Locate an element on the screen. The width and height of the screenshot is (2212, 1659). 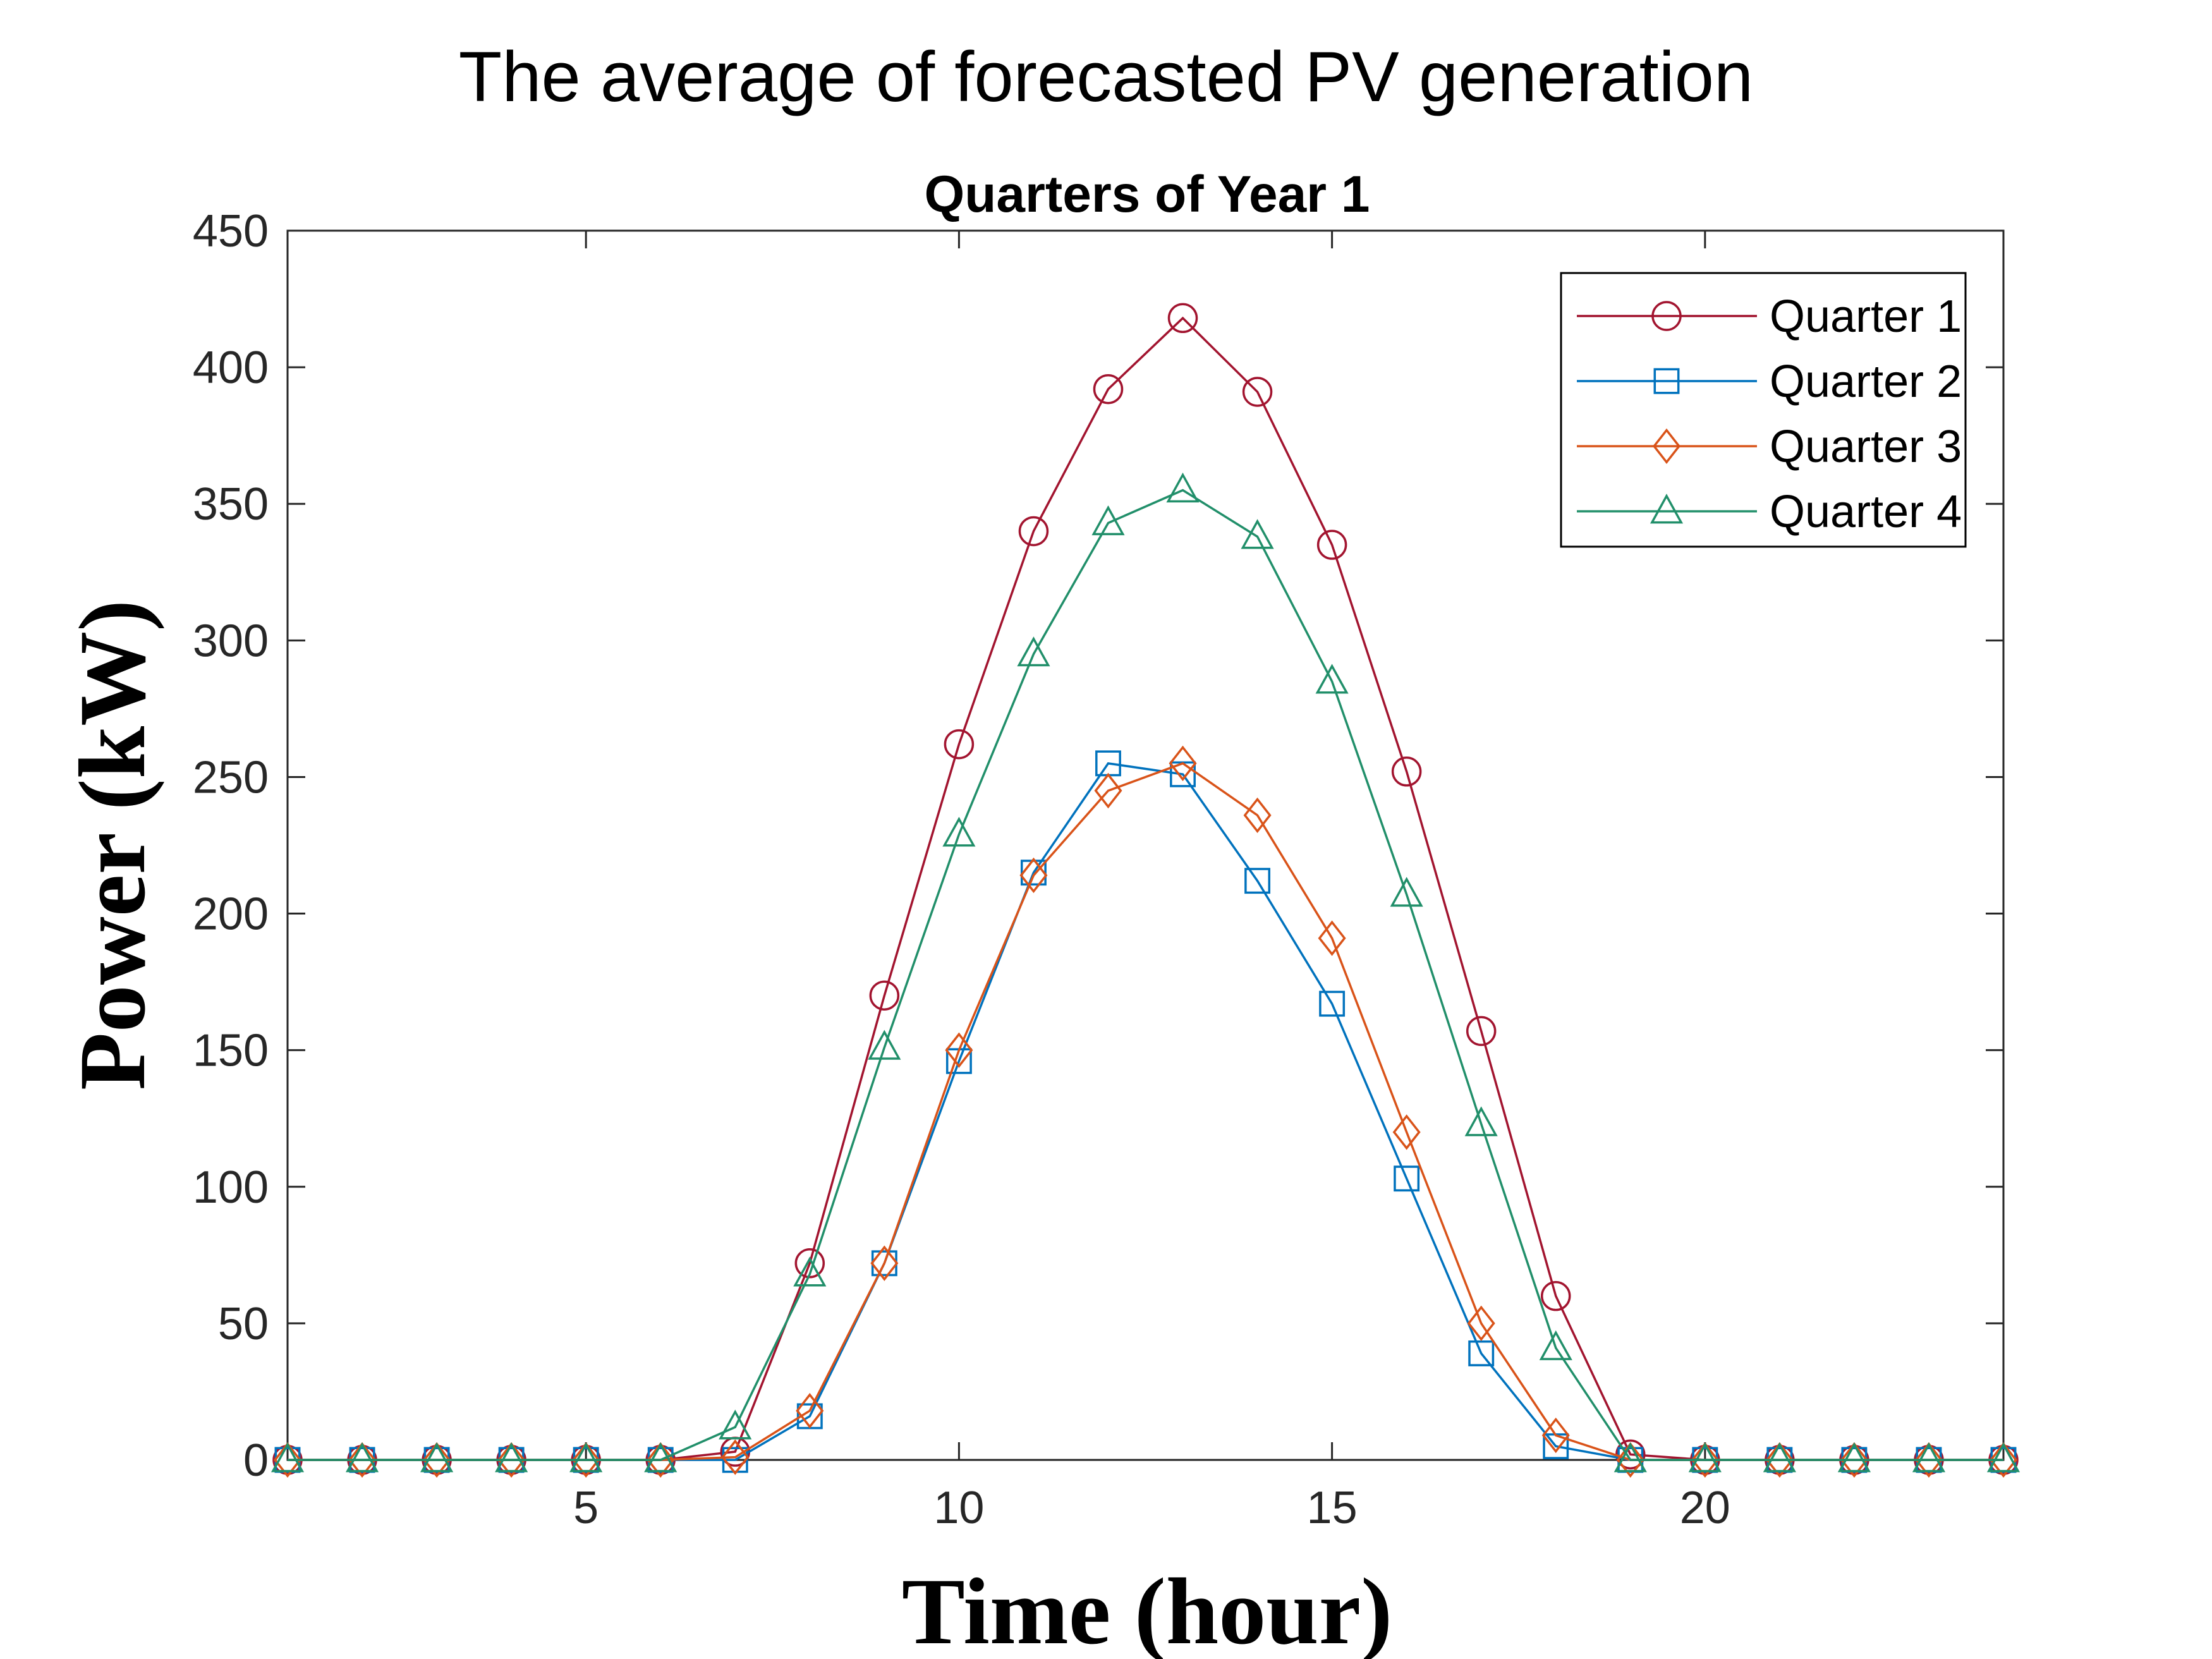
x-axis-label: Time (hour) is located at coordinates (1147, 1609).